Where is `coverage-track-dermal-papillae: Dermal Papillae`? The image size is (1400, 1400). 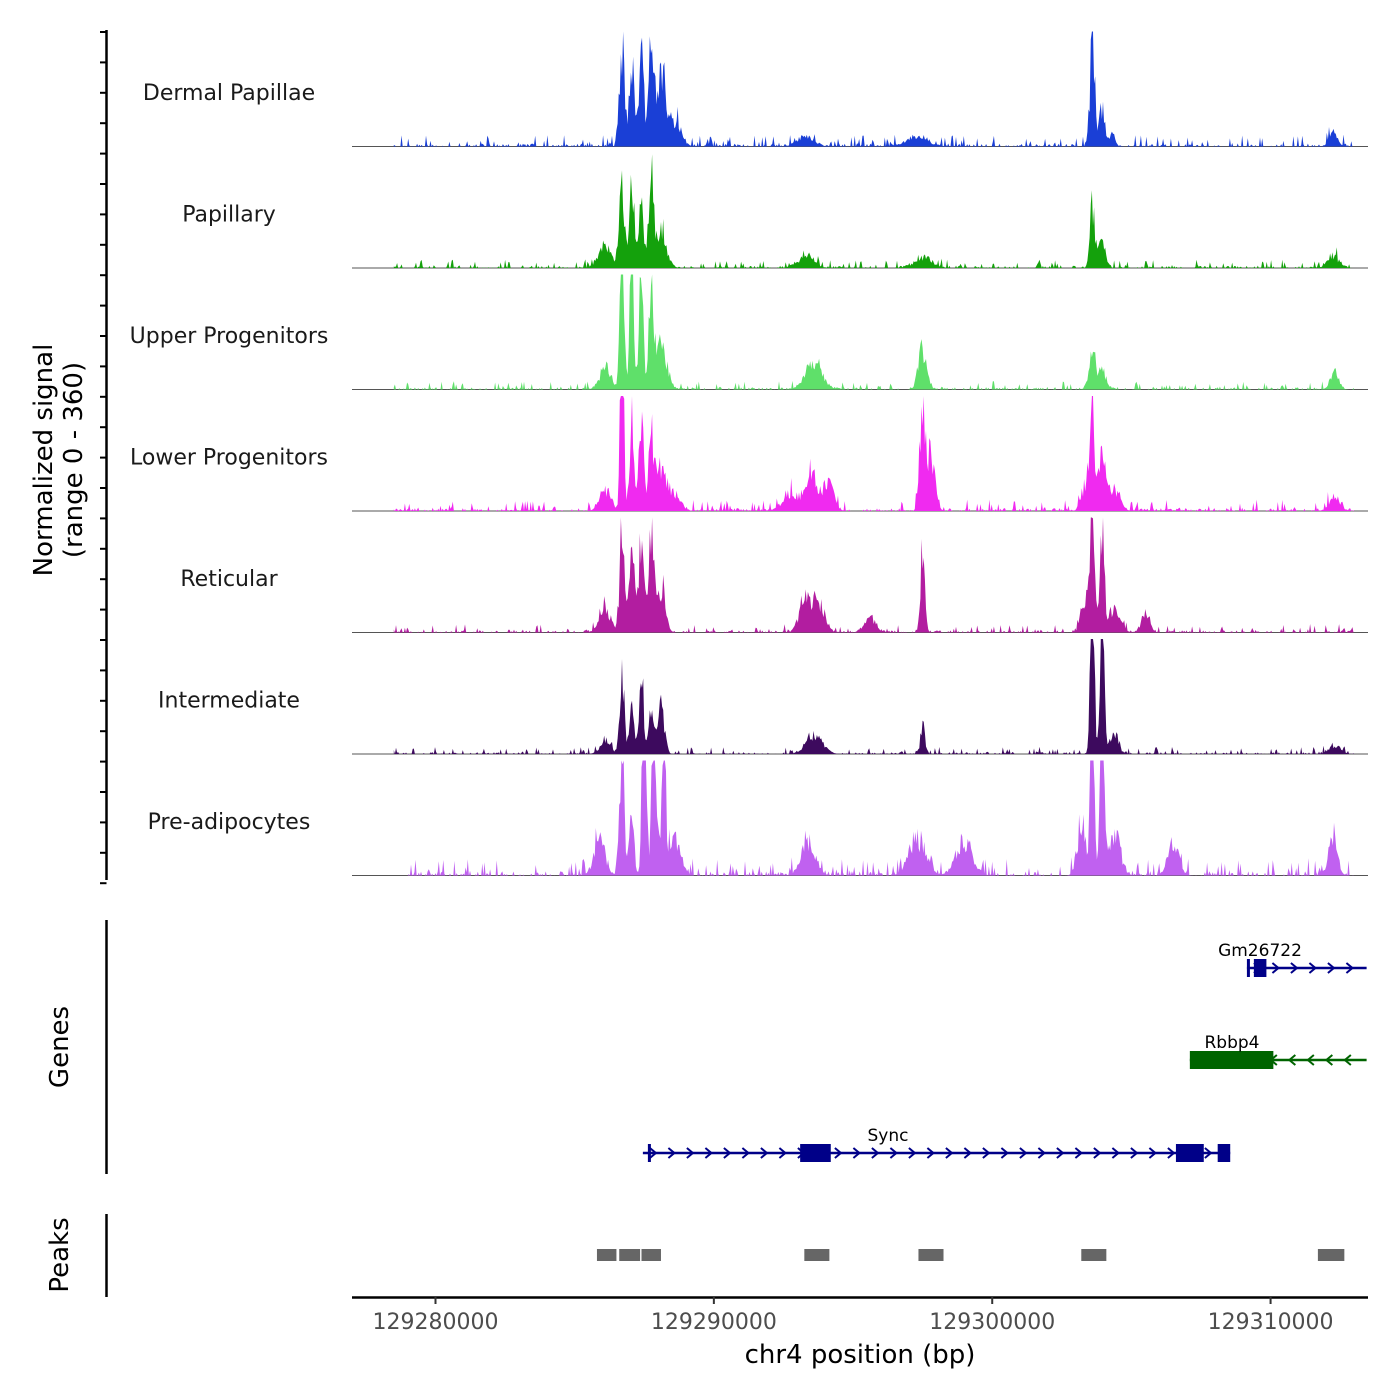 coverage-track-dermal-papillae: Dermal Papillae is located at coordinates (755, 89).